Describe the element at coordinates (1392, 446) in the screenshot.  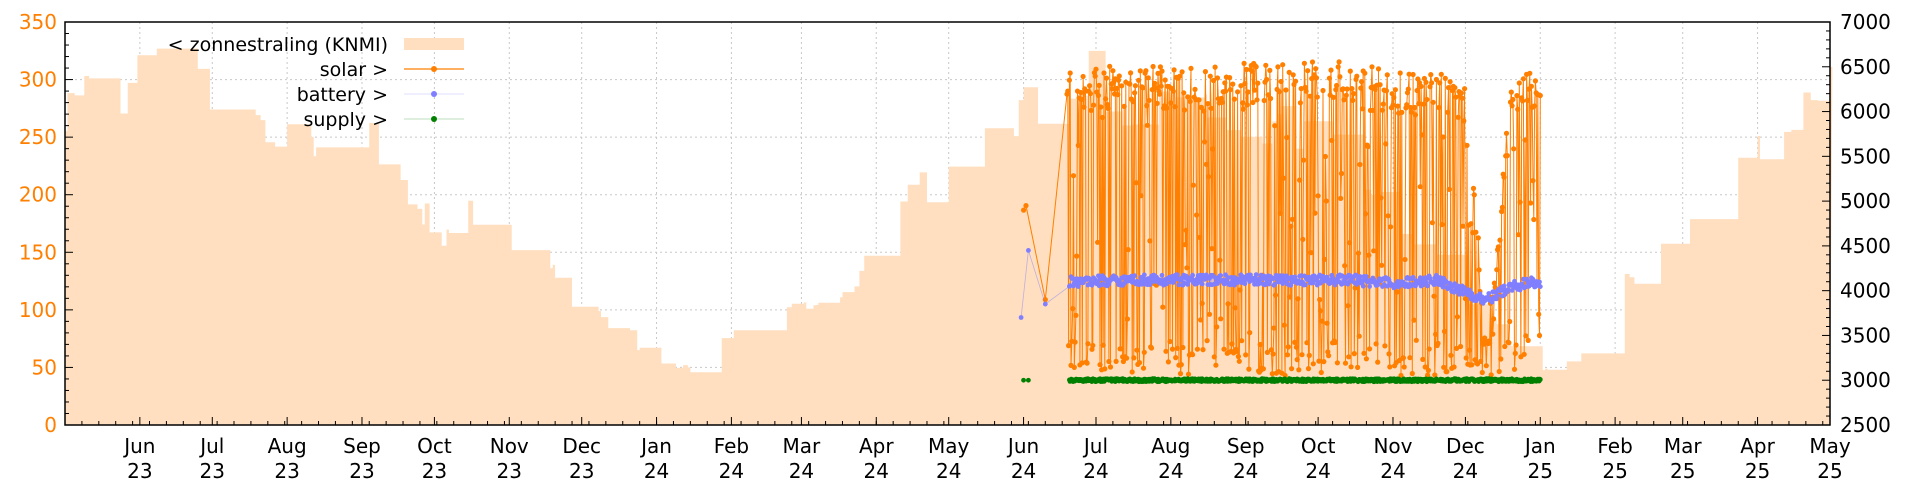
I see `x-tick-label-month: Nov` at that location.